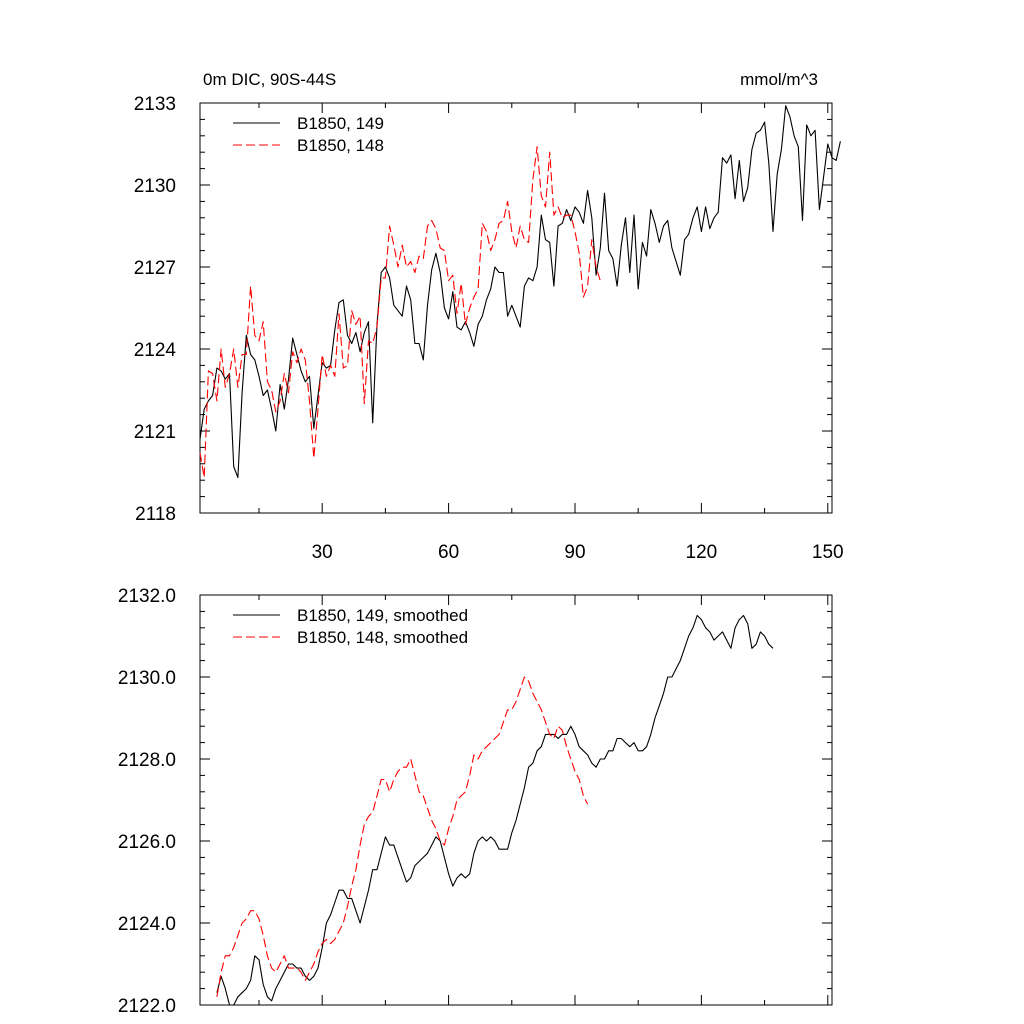 This screenshot has height=1024, width=1024. What do you see at coordinates (147, 760) in the screenshot?
I see `y-tick-label: 2128.0` at bounding box center [147, 760].